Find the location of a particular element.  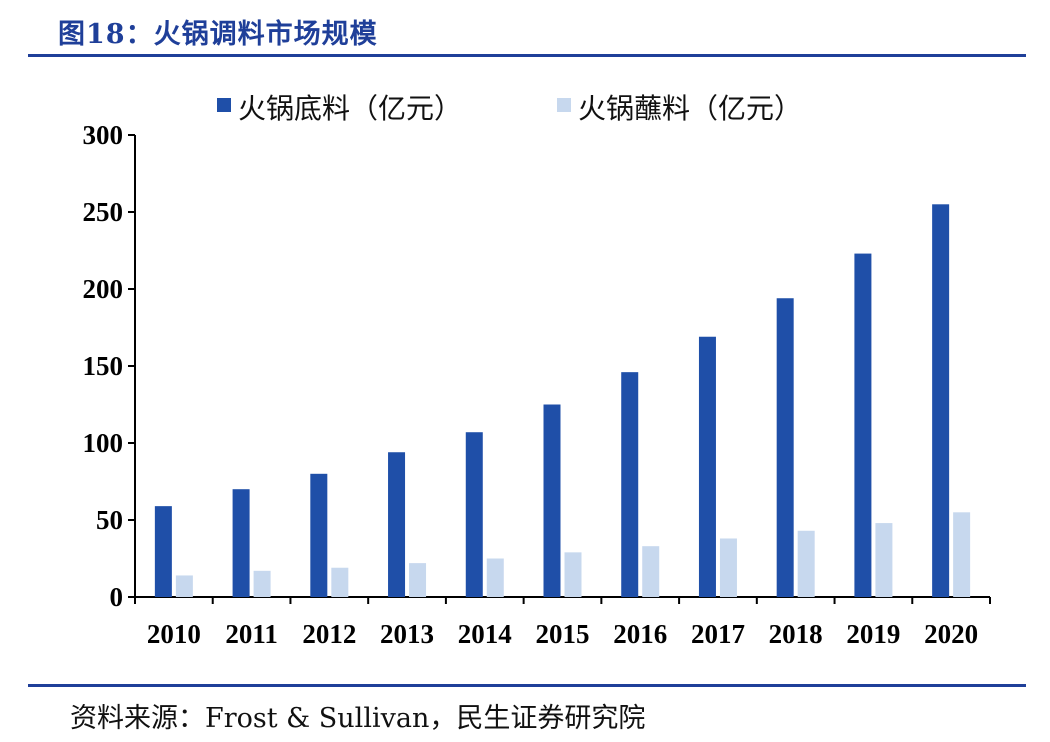

x-tick-label: 2018 is located at coordinates (796, 634).